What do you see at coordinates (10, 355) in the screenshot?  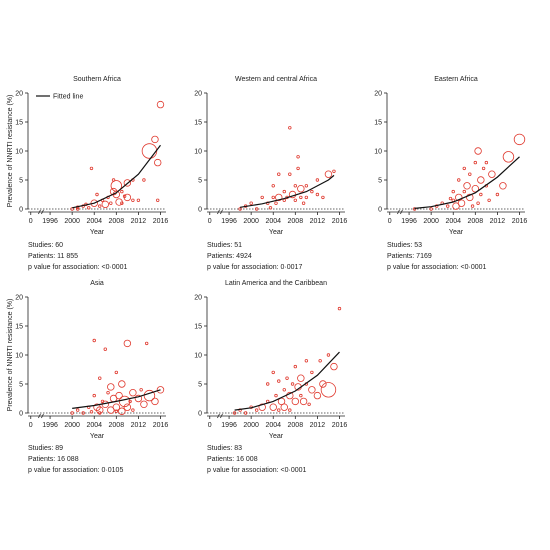 I see `y-axis-label: Prevalence of NNRTI resistance (%)` at bounding box center [10, 355].